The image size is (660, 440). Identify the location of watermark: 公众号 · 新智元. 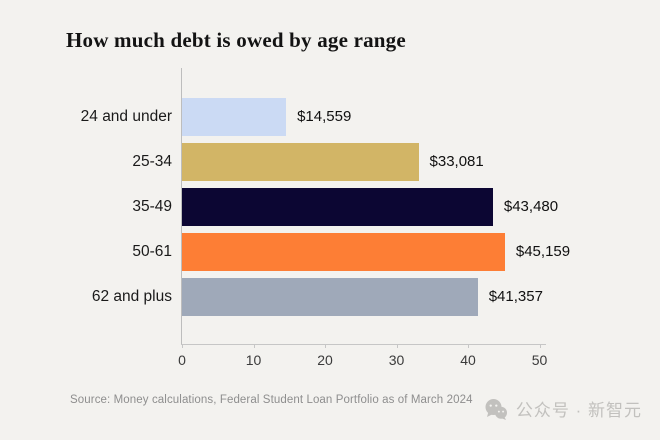
(563, 408).